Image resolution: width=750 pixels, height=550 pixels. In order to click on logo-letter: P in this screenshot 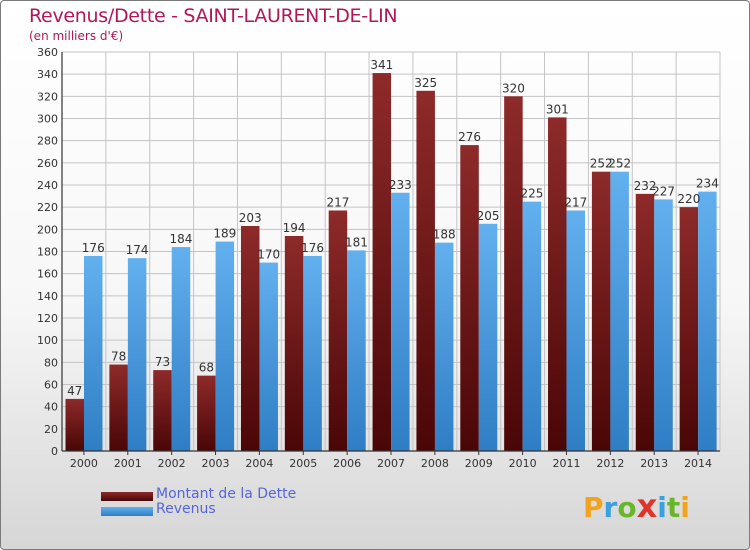, I will do `click(593, 507)`.